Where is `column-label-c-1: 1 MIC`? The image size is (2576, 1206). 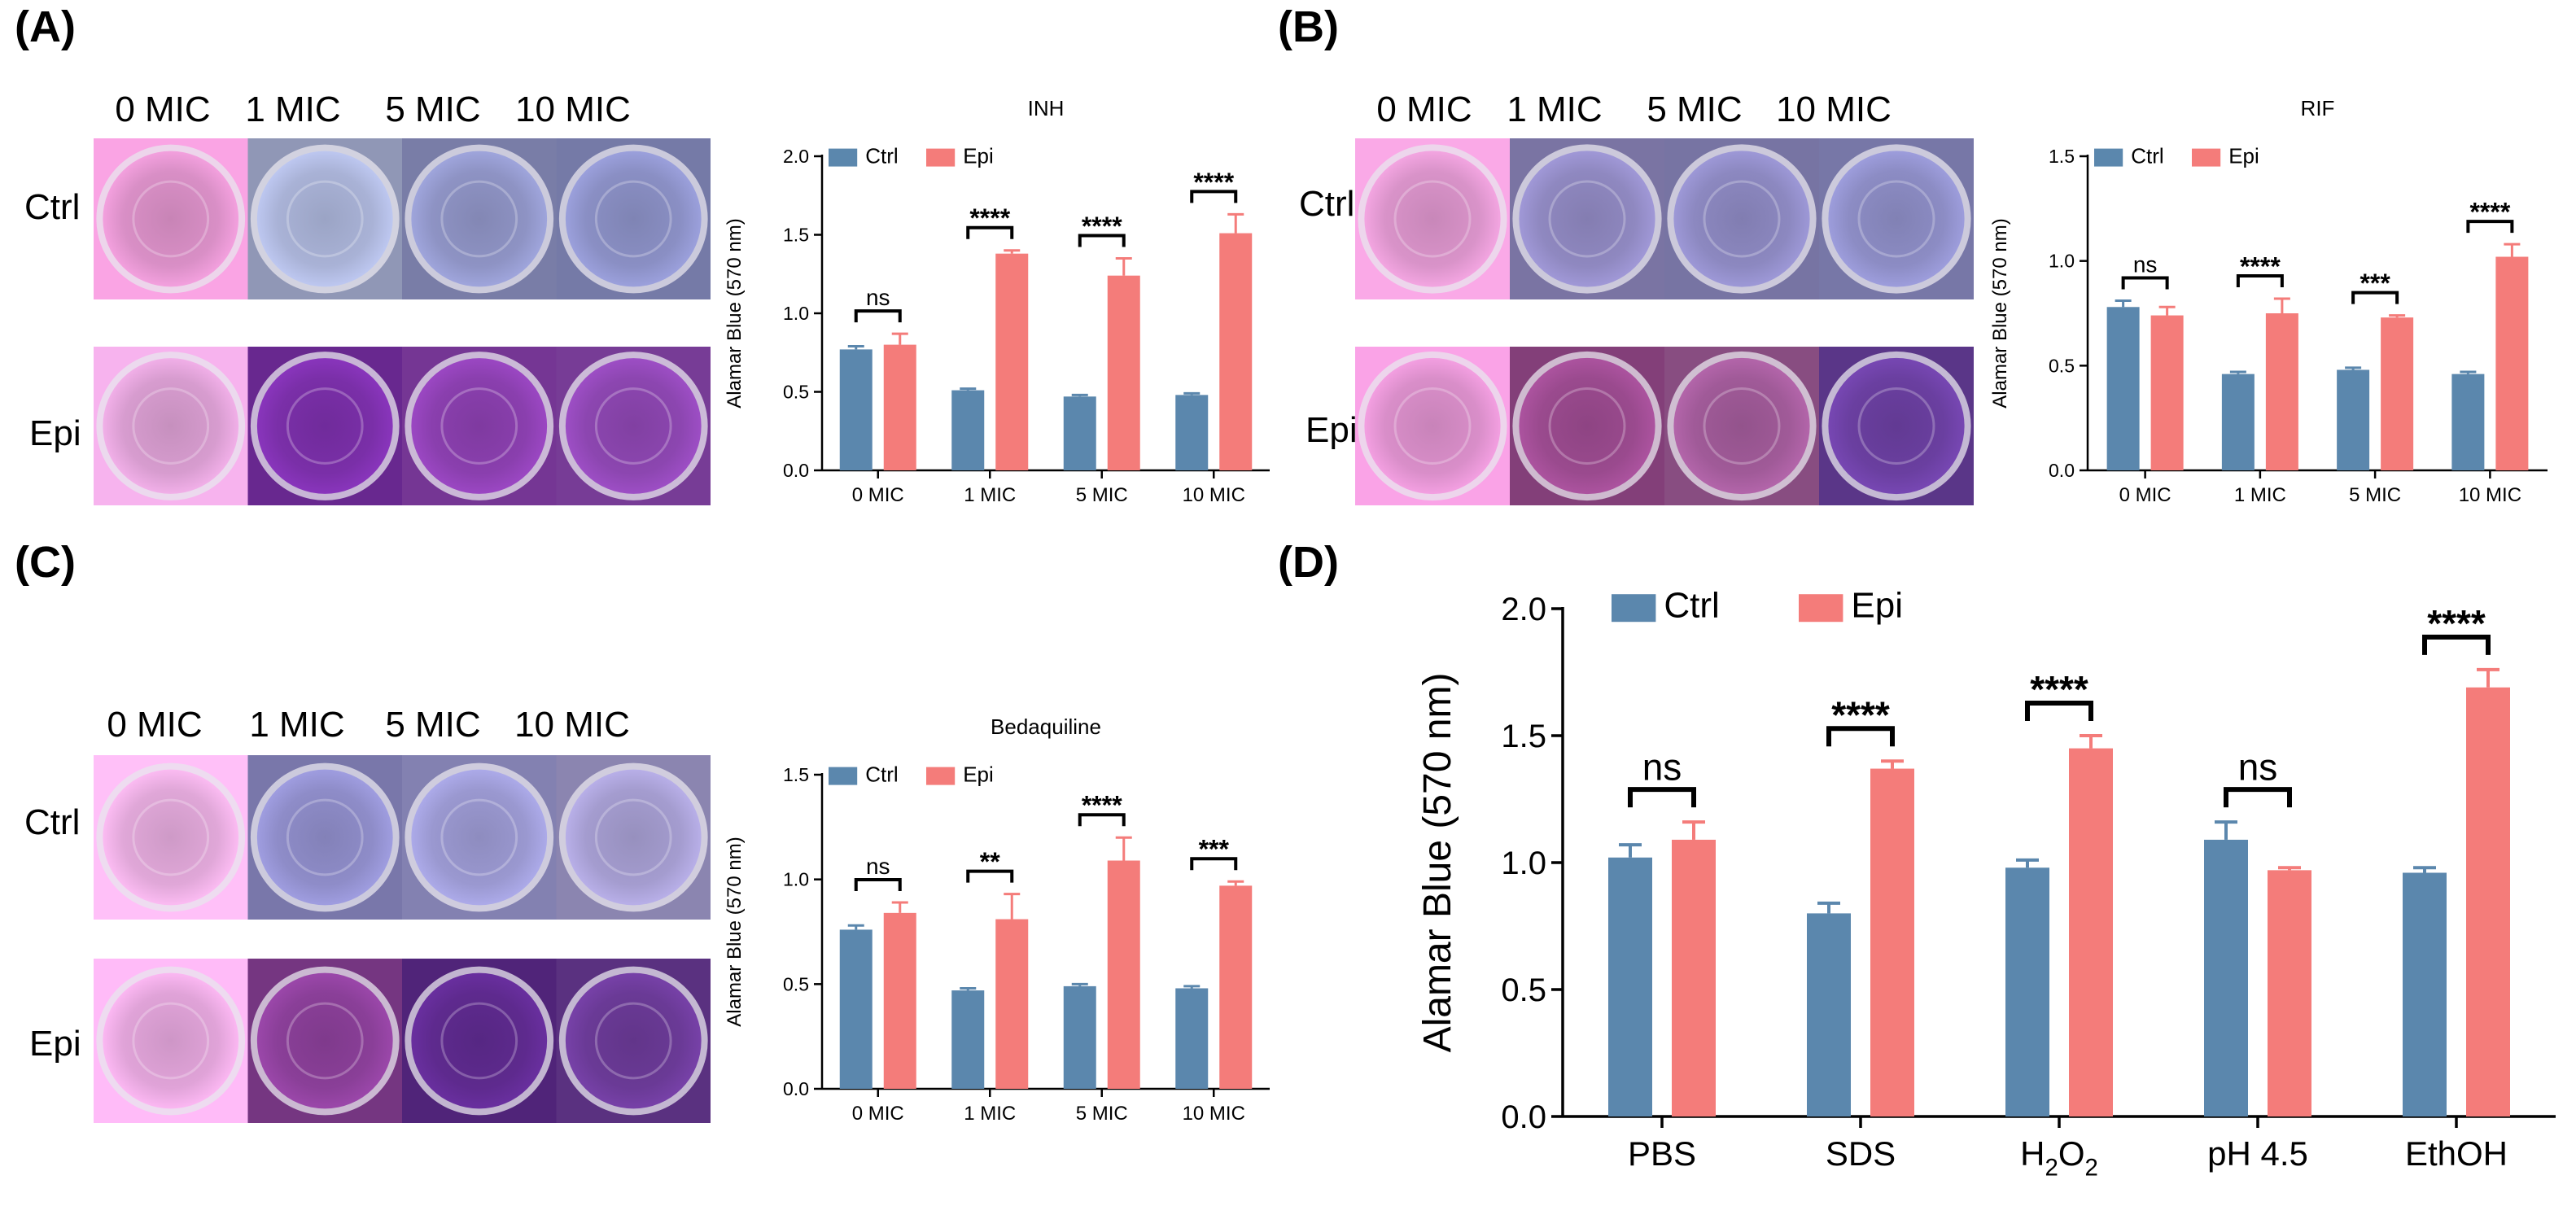
column-label-c-1: 1 MIC is located at coordinates (297, 725).